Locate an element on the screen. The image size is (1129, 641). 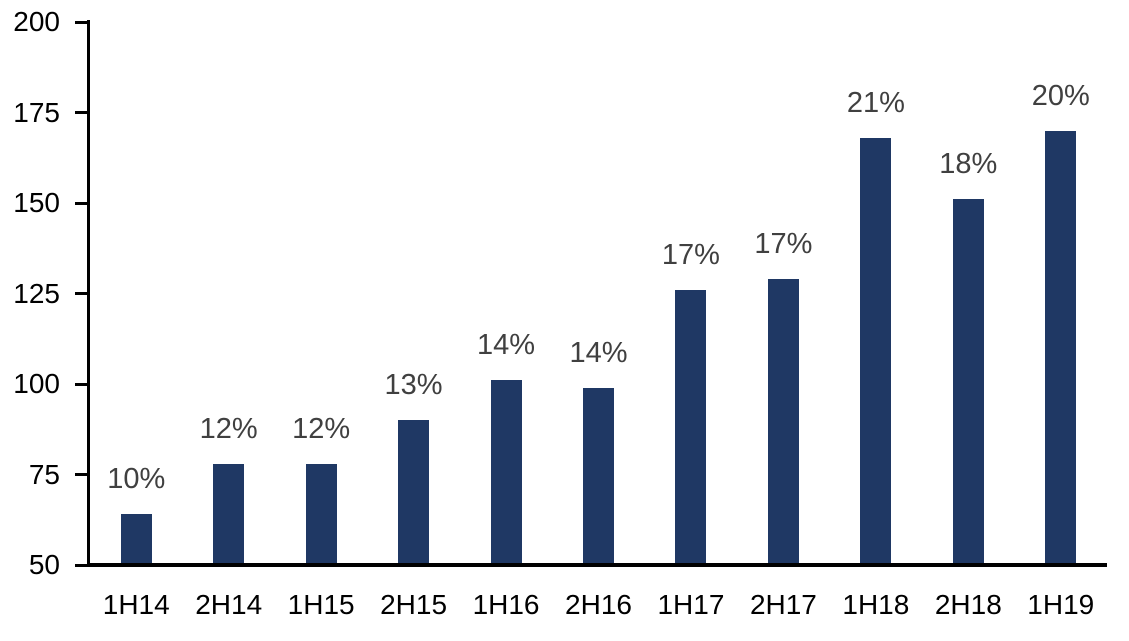
x-label-2H18: 2H18 is located at coordinates (968, 604).